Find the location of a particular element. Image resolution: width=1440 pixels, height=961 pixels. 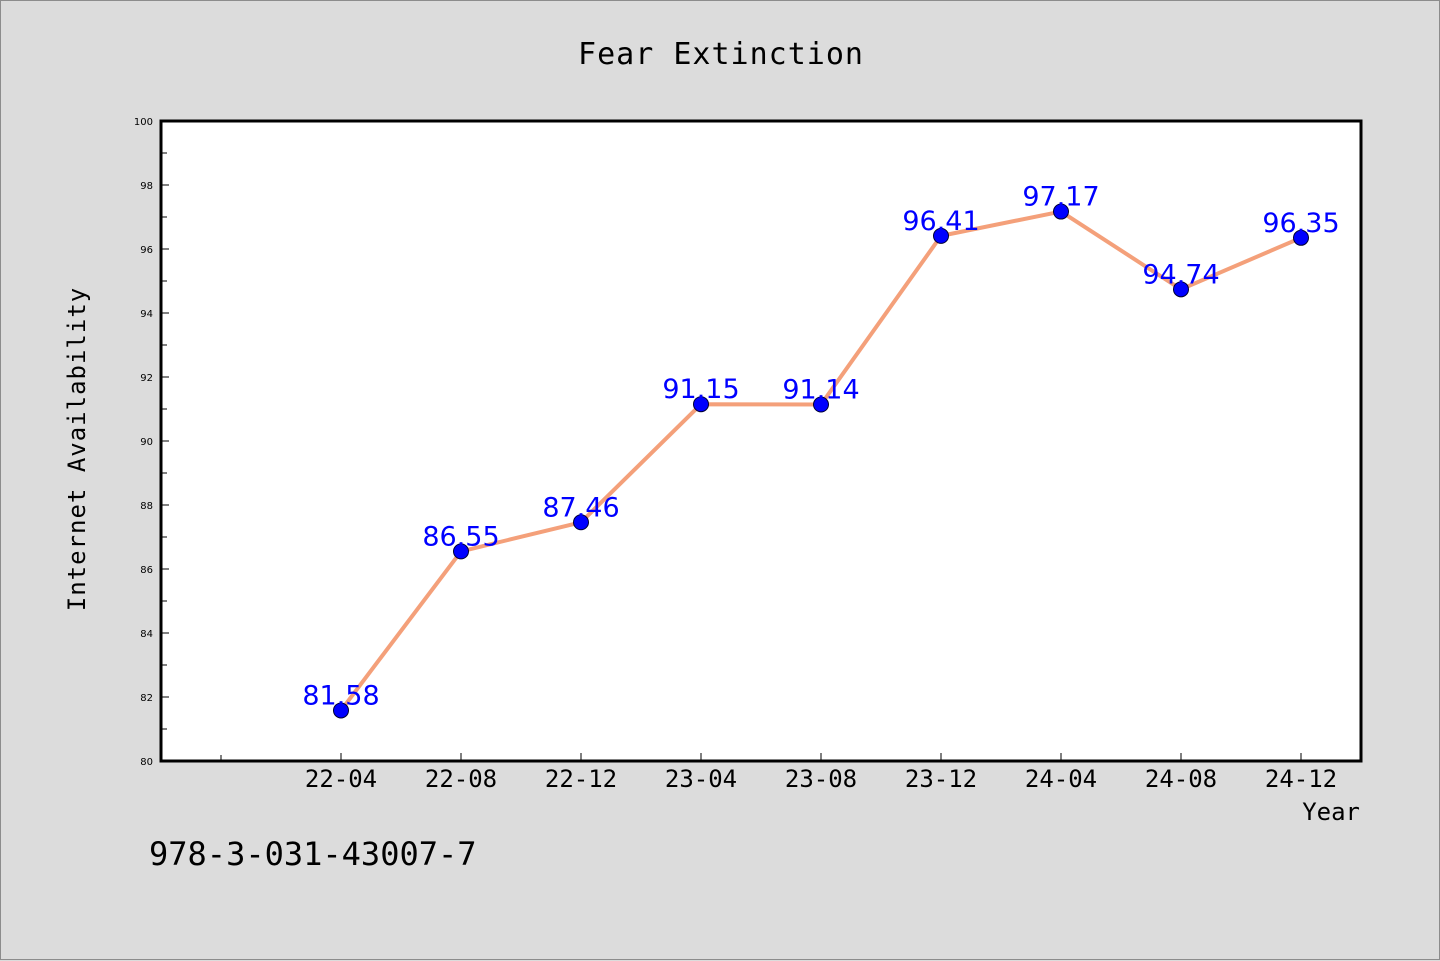

chart-title: Fear Extinction is located at coordinates (721, 54).